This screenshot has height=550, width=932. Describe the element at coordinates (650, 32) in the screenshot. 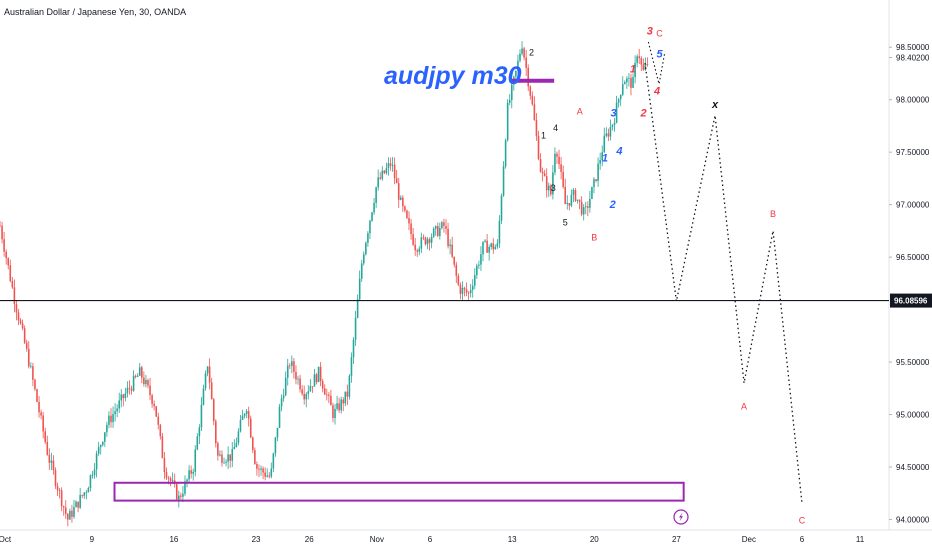

I see `wave-label-8: 3` at that location.